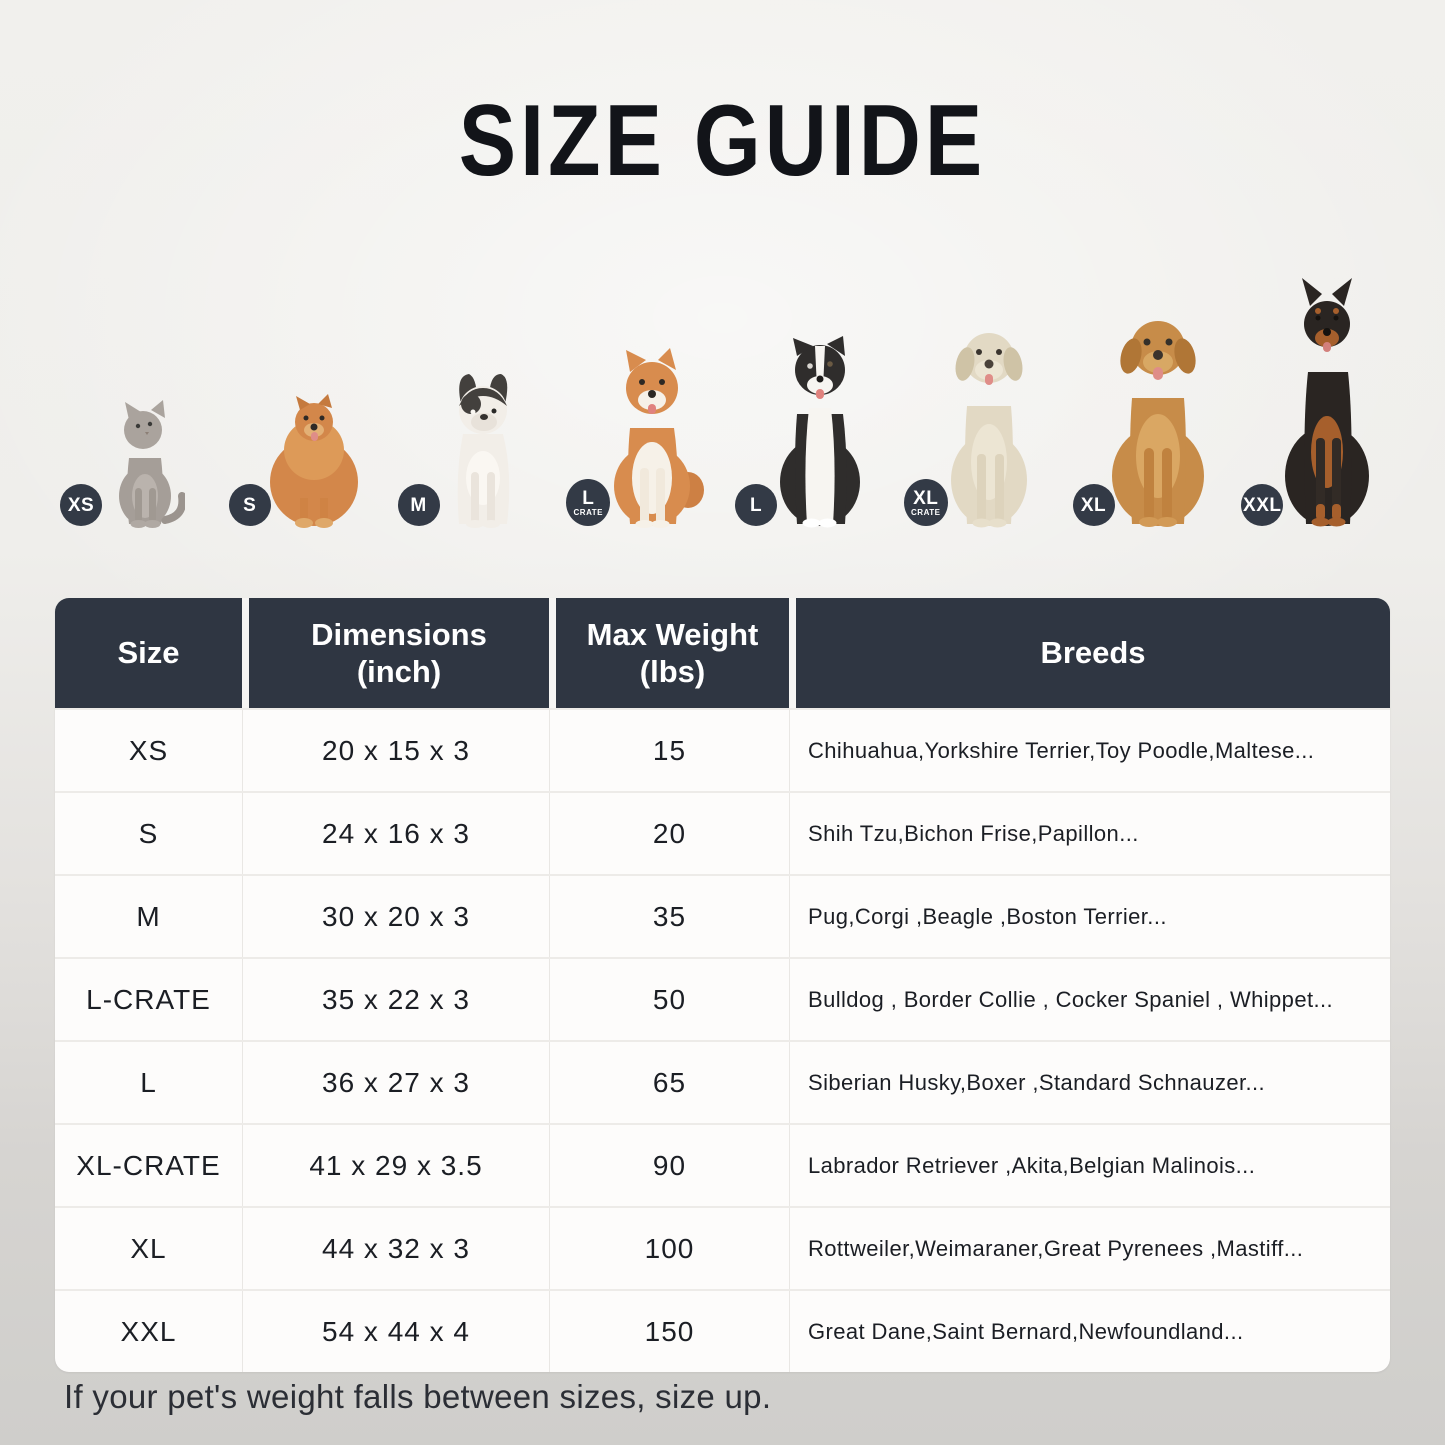 The image size is (1445, 1445). I want to click on size-badge-xxl: XXL, so click(1262, 505).